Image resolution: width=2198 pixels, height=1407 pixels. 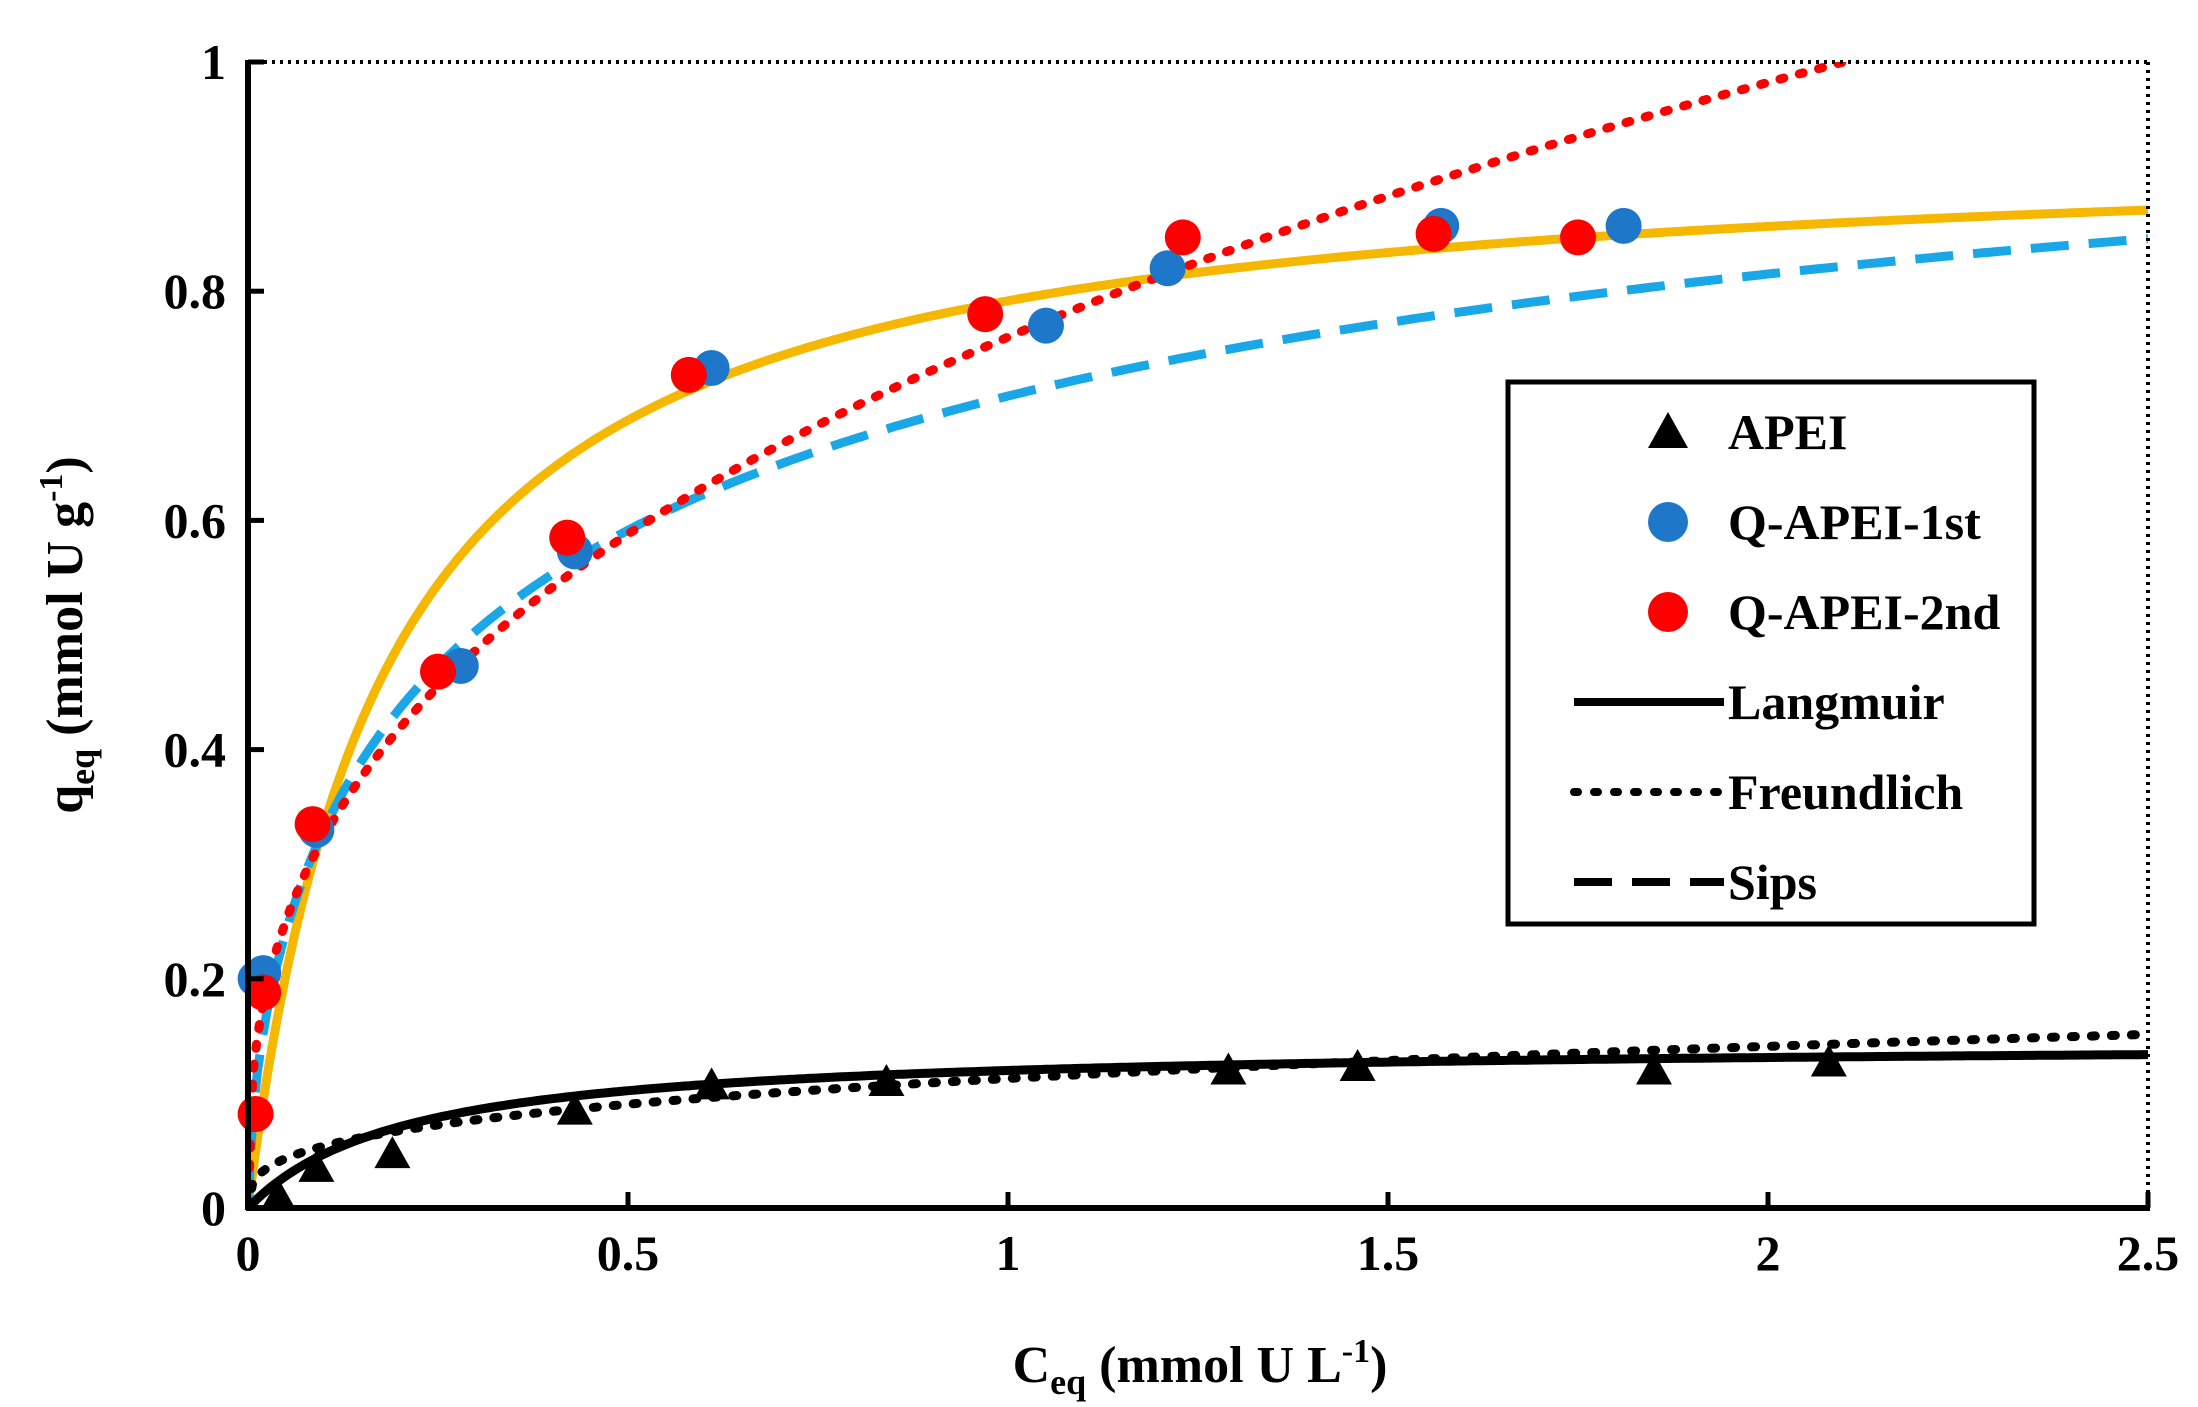 I want to click on legend-freundlich-label: Freundlich, so click(x=1845, y=792).